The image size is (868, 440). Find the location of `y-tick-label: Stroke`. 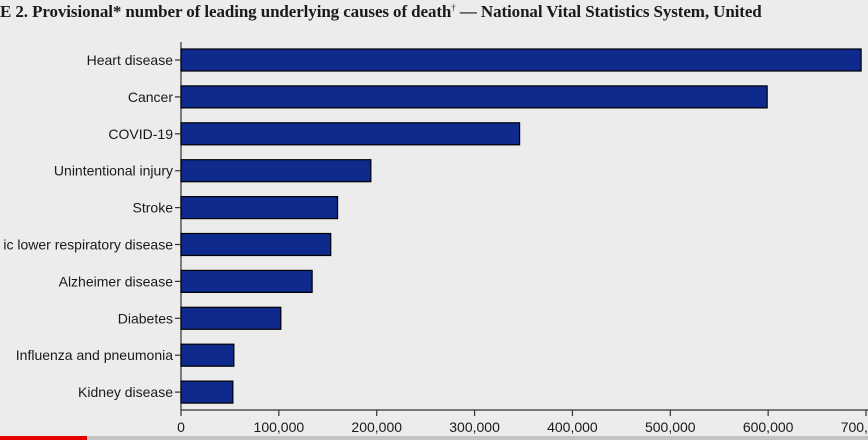

y-tick-label: Stroke is located at coordinates (153, 208).